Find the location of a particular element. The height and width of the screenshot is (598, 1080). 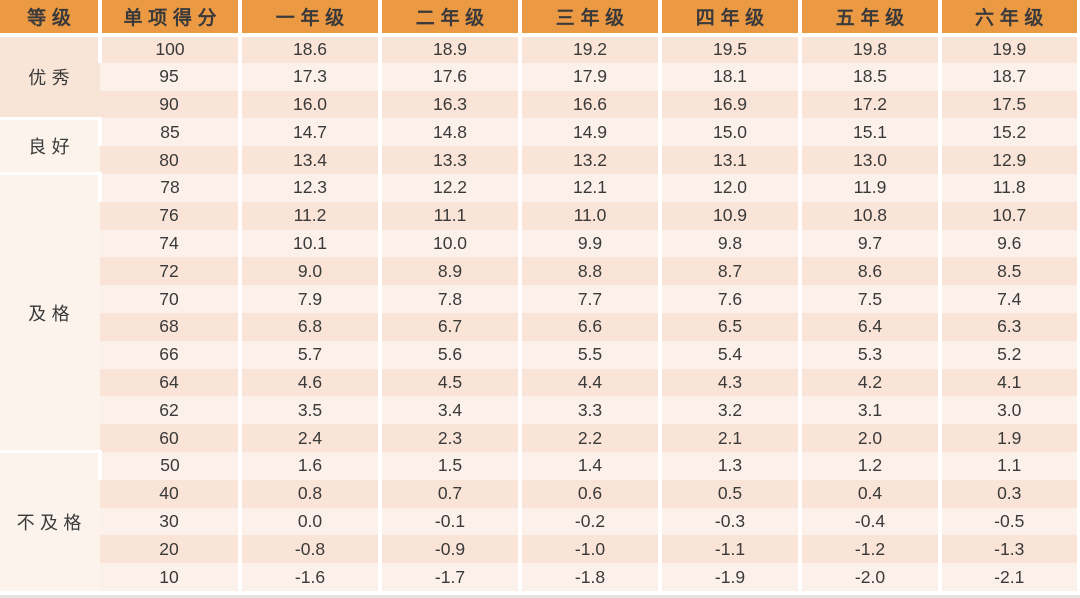

value-cell: 6.8 is located at coordinates (309, 326).